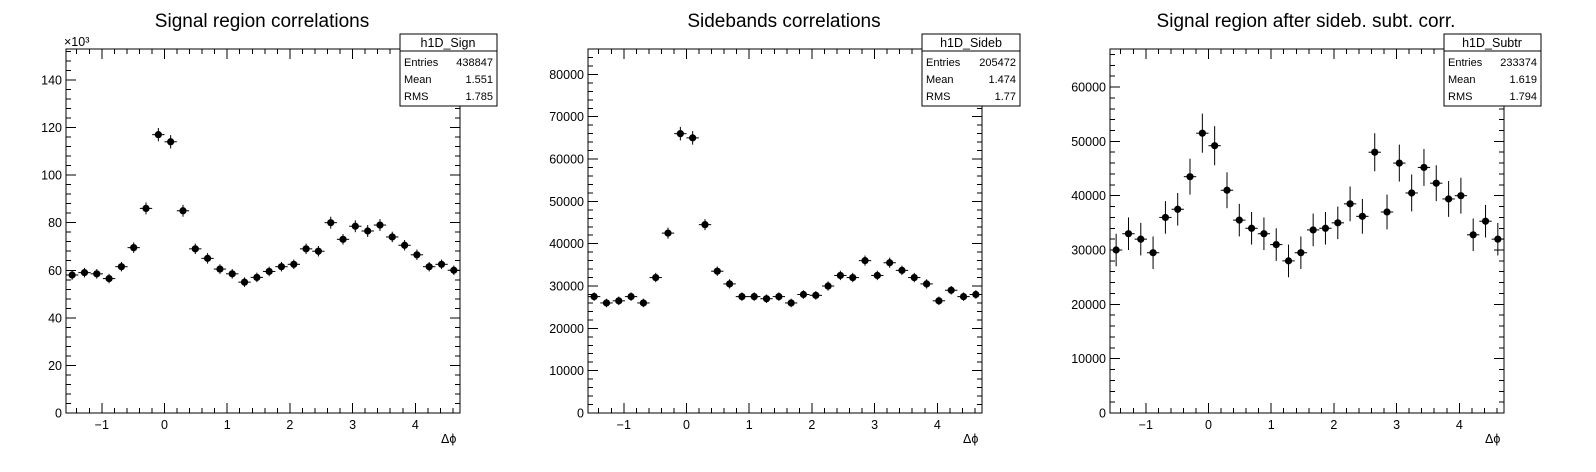 This screenshot has width=1596, height=472. Describe the element at coordinates (55, 366) in the screenshot. I see `y-tick-label: 20` at that location.